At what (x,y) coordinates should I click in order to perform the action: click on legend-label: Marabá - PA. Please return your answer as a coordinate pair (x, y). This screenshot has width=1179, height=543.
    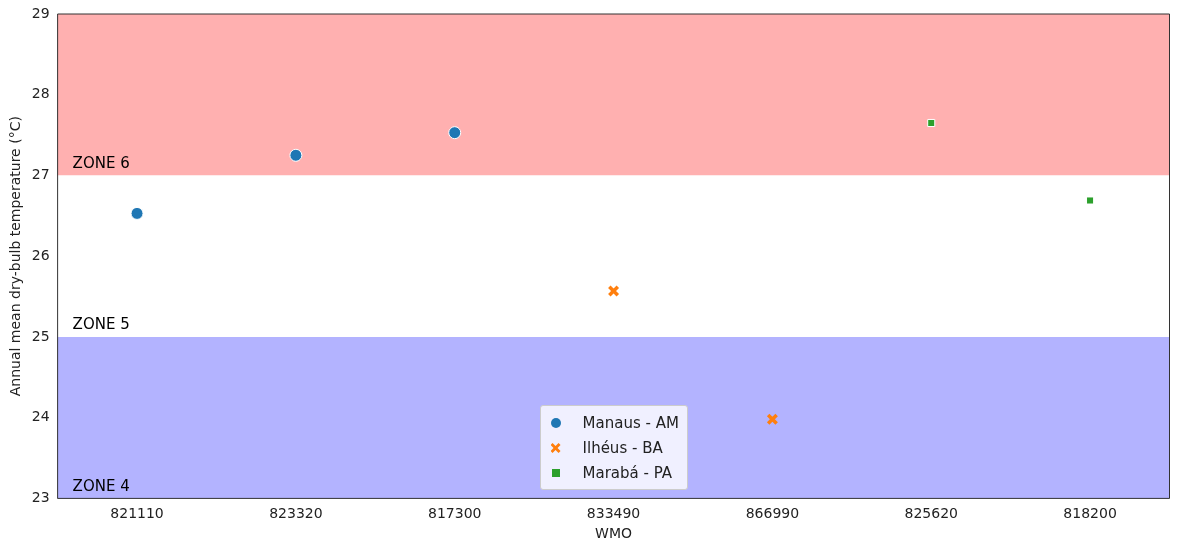
    Looking at the image, I should click on (627, 472).